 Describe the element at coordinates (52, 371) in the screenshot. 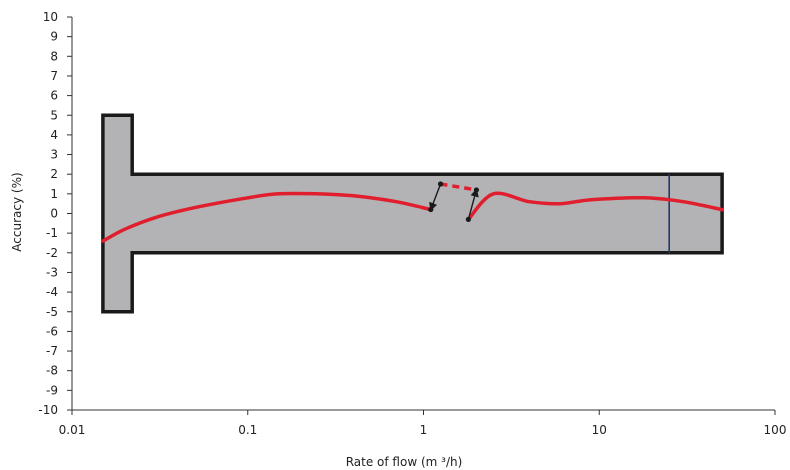

I see `y-tick-label--8: -8` at that location.